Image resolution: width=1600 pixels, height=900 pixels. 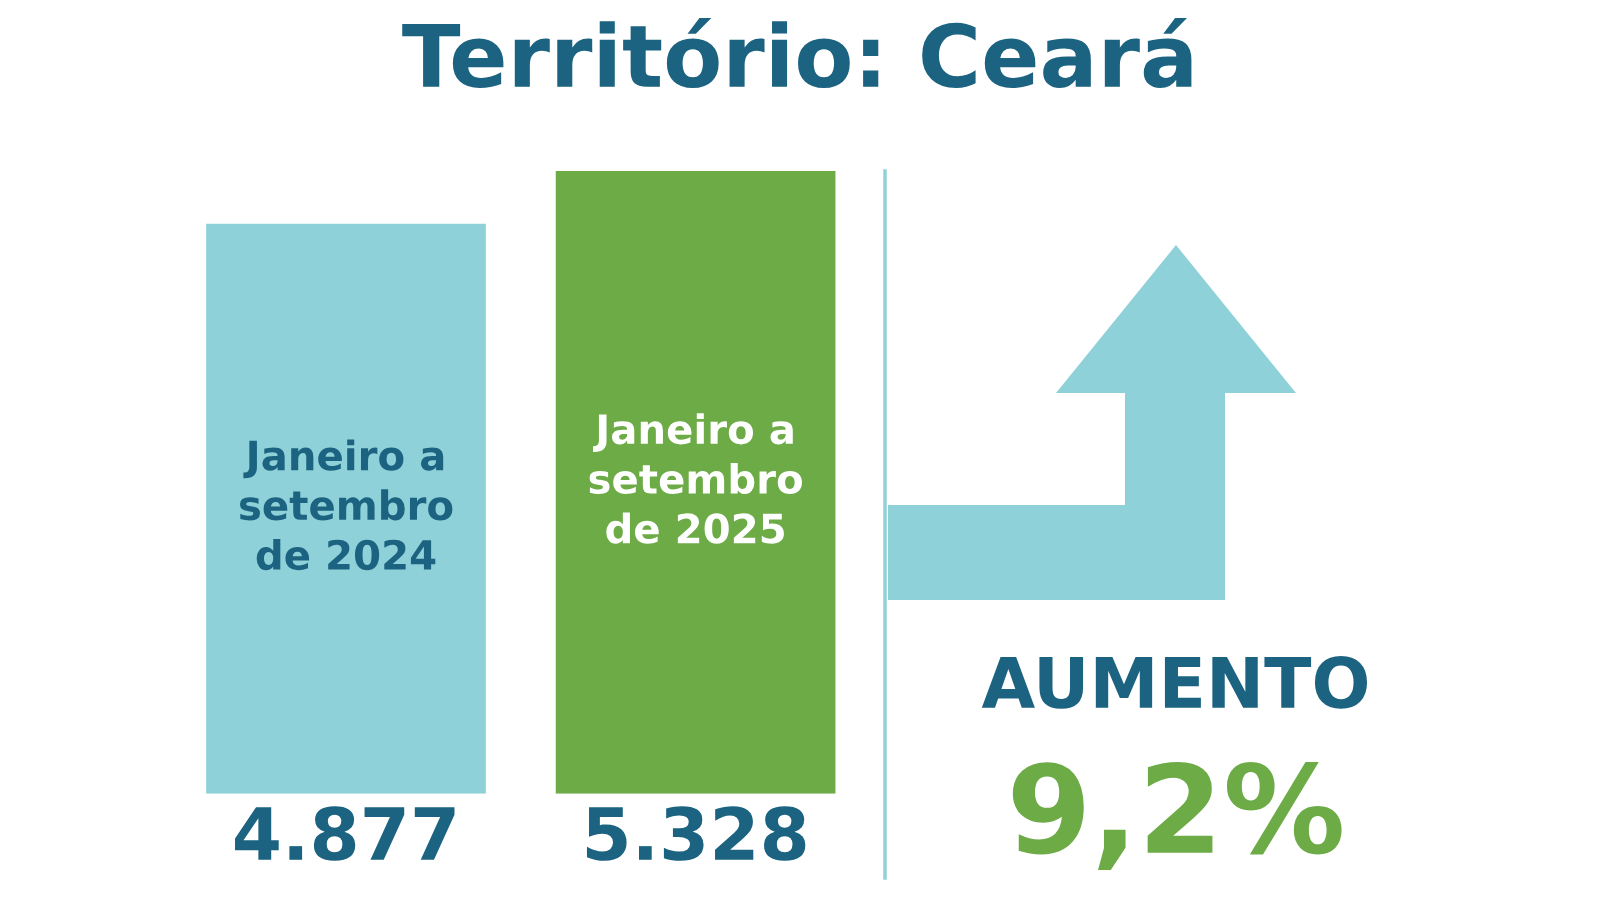 What do you see at coordinates (345, 833) in the screenshot?
I see `data-label: 4.877` at bounding box center [345, 833].